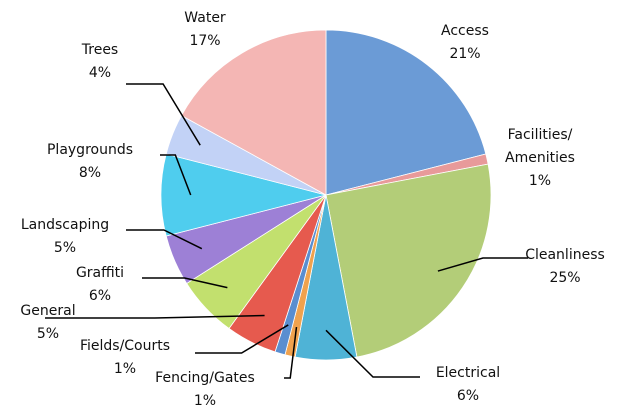 The width and height of the screenshot is (626, 413). I want to click on slice-value-label: 4%, so click(100, 73).